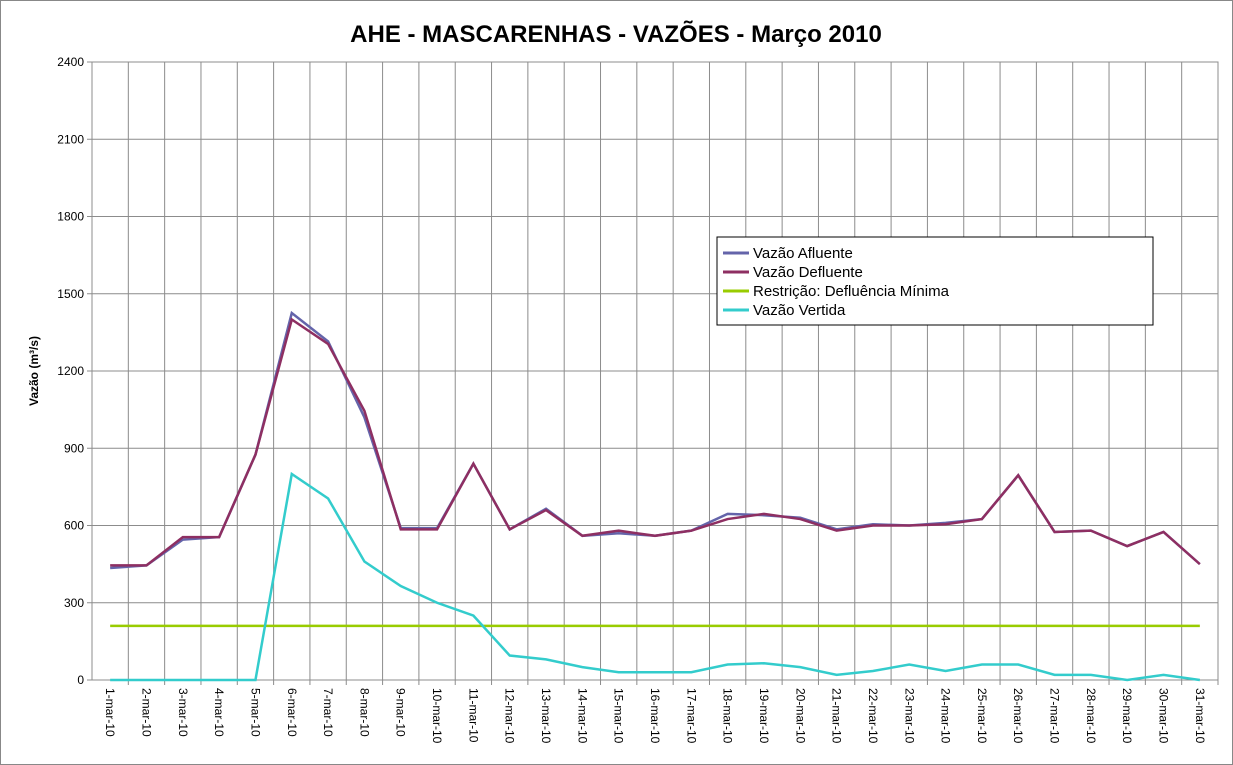 The height and width of the screenshot is (765, 1233). What do you see at coordinates (70, 294) in the screenshot?
I see `y-tick-label: 1500` at bounding box center [70, 294].